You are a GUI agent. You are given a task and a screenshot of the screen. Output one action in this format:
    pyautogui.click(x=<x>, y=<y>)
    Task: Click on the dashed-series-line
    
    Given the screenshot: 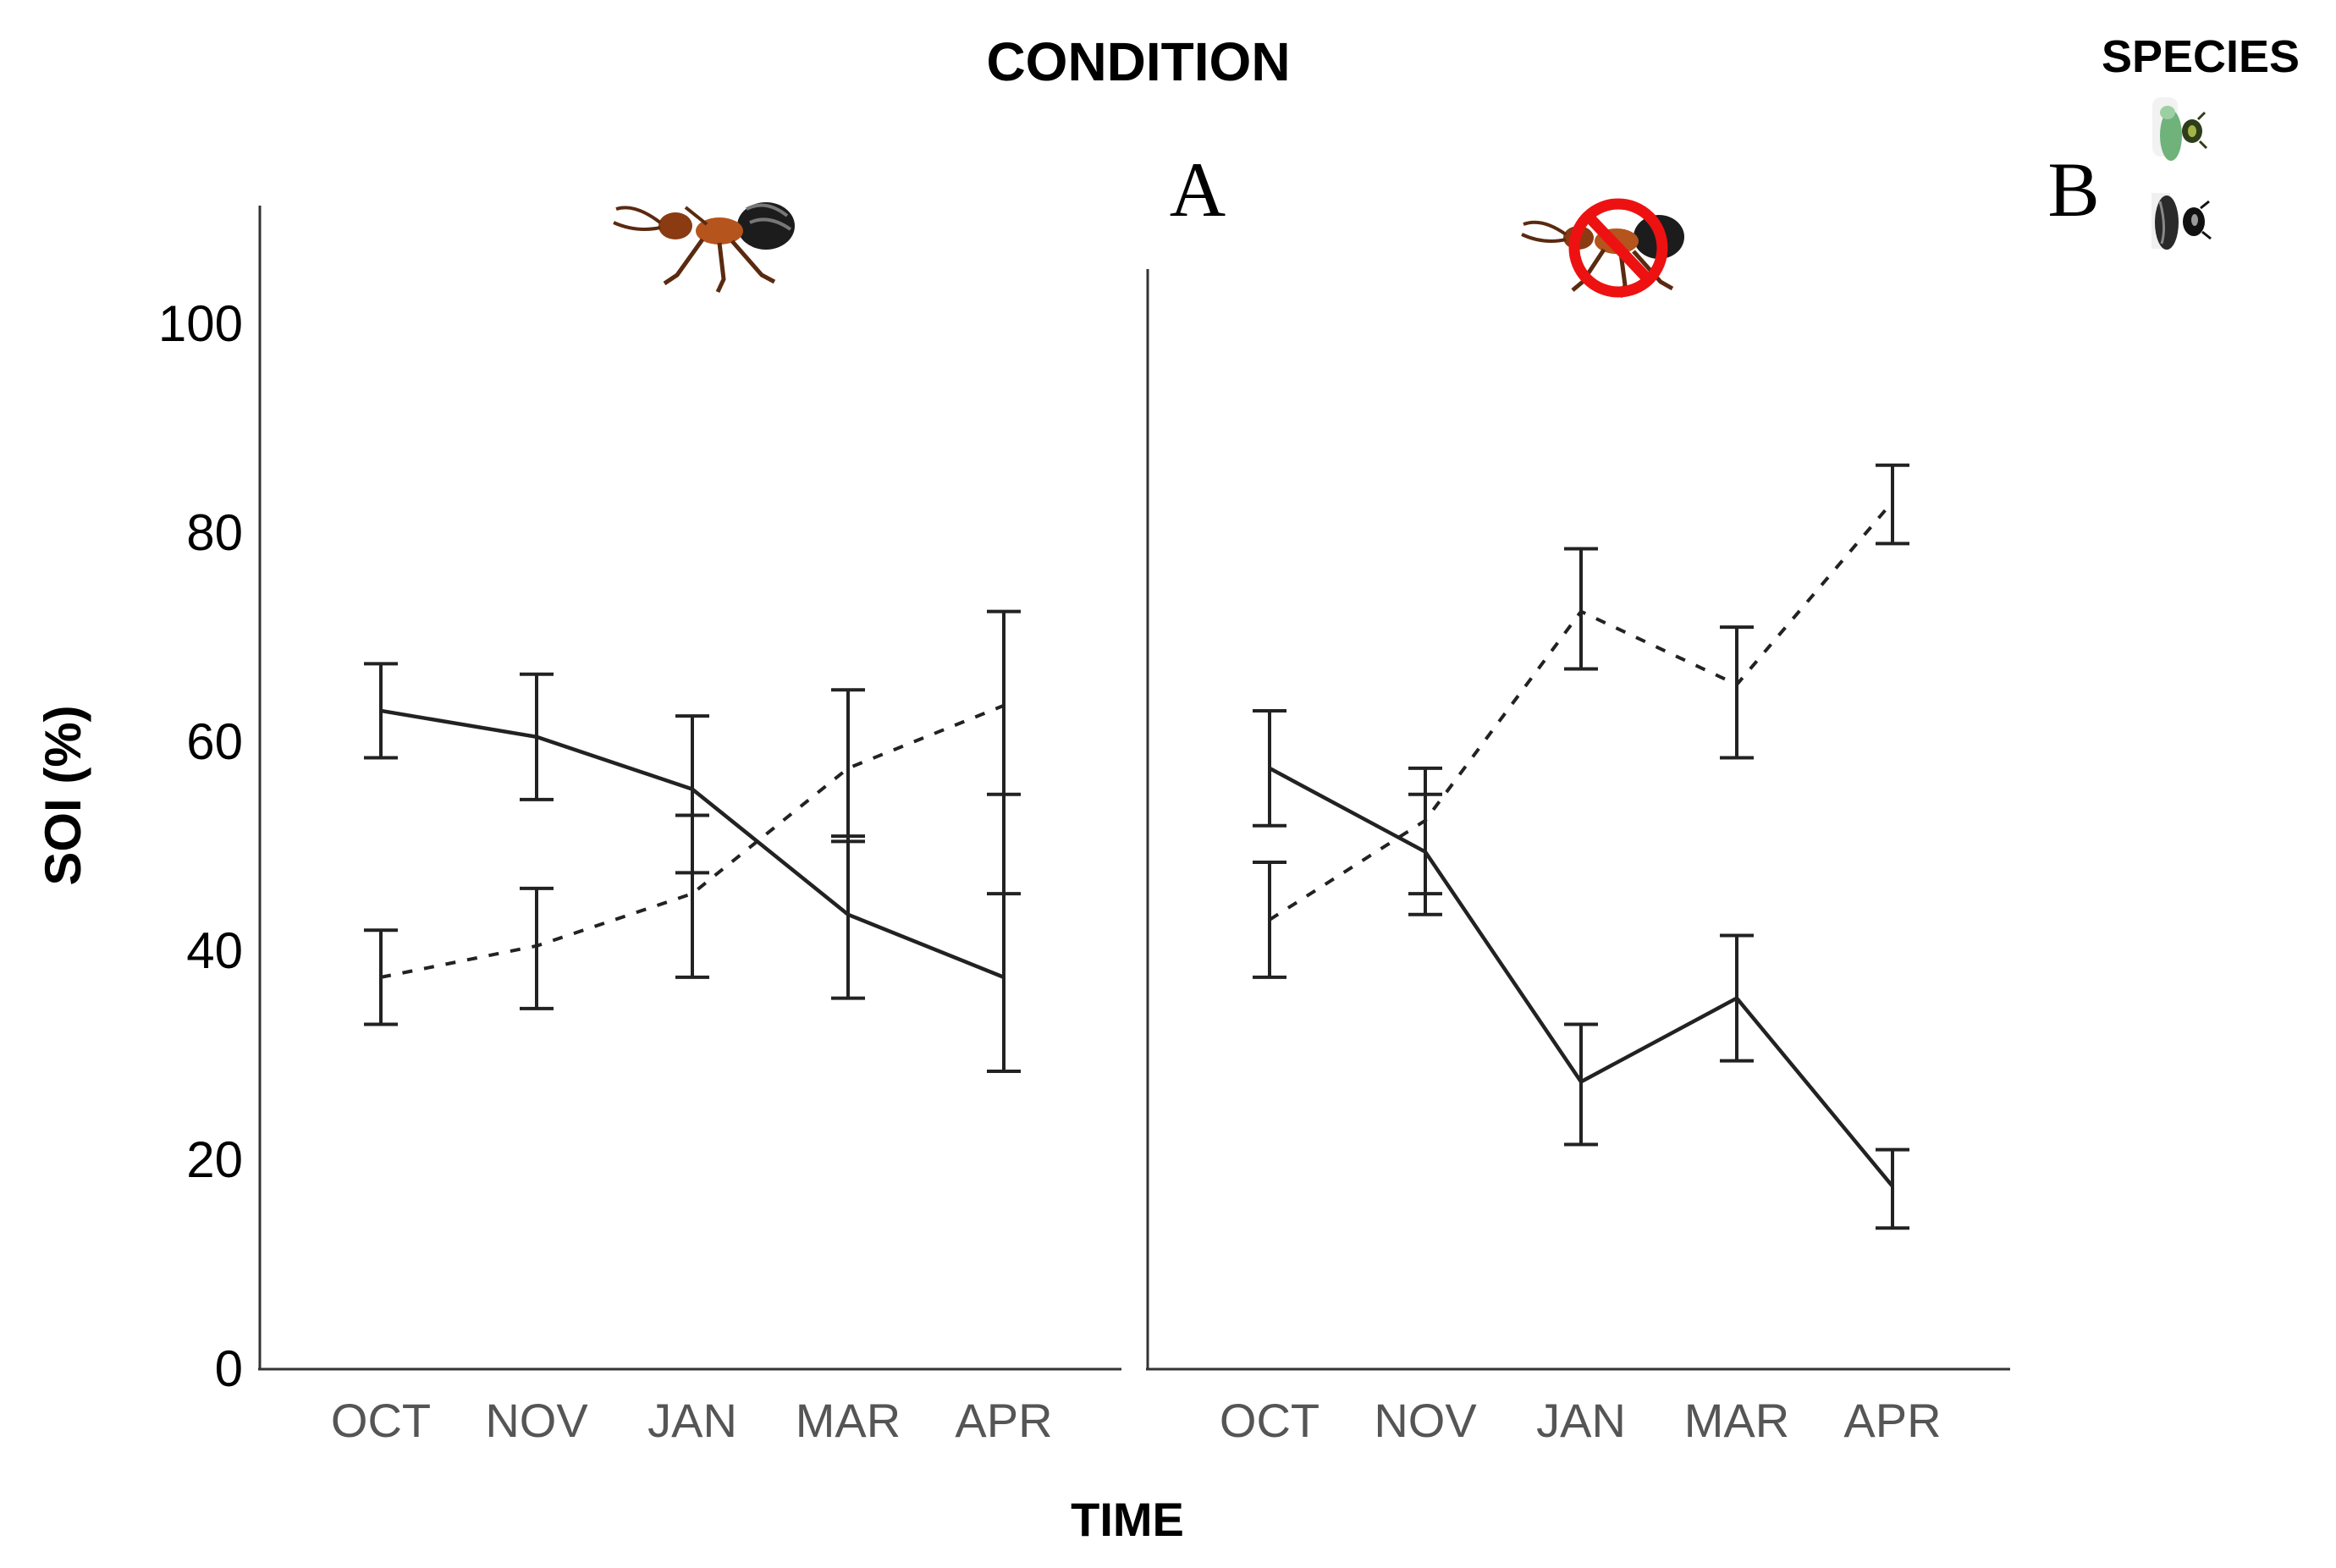 What is the action you would take?
    pyautogui.click(x=692, y=841)
    